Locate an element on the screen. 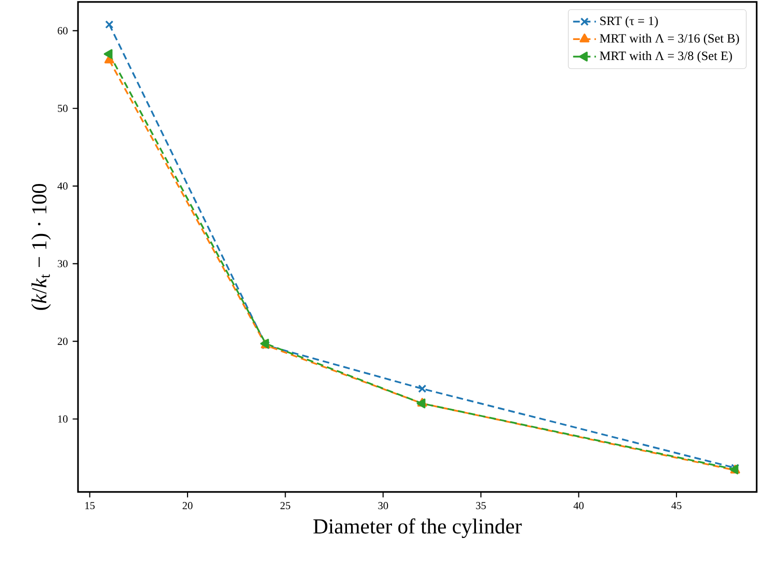  legend-label: SRT (τ = 1) is located at coordinates (629, 22).